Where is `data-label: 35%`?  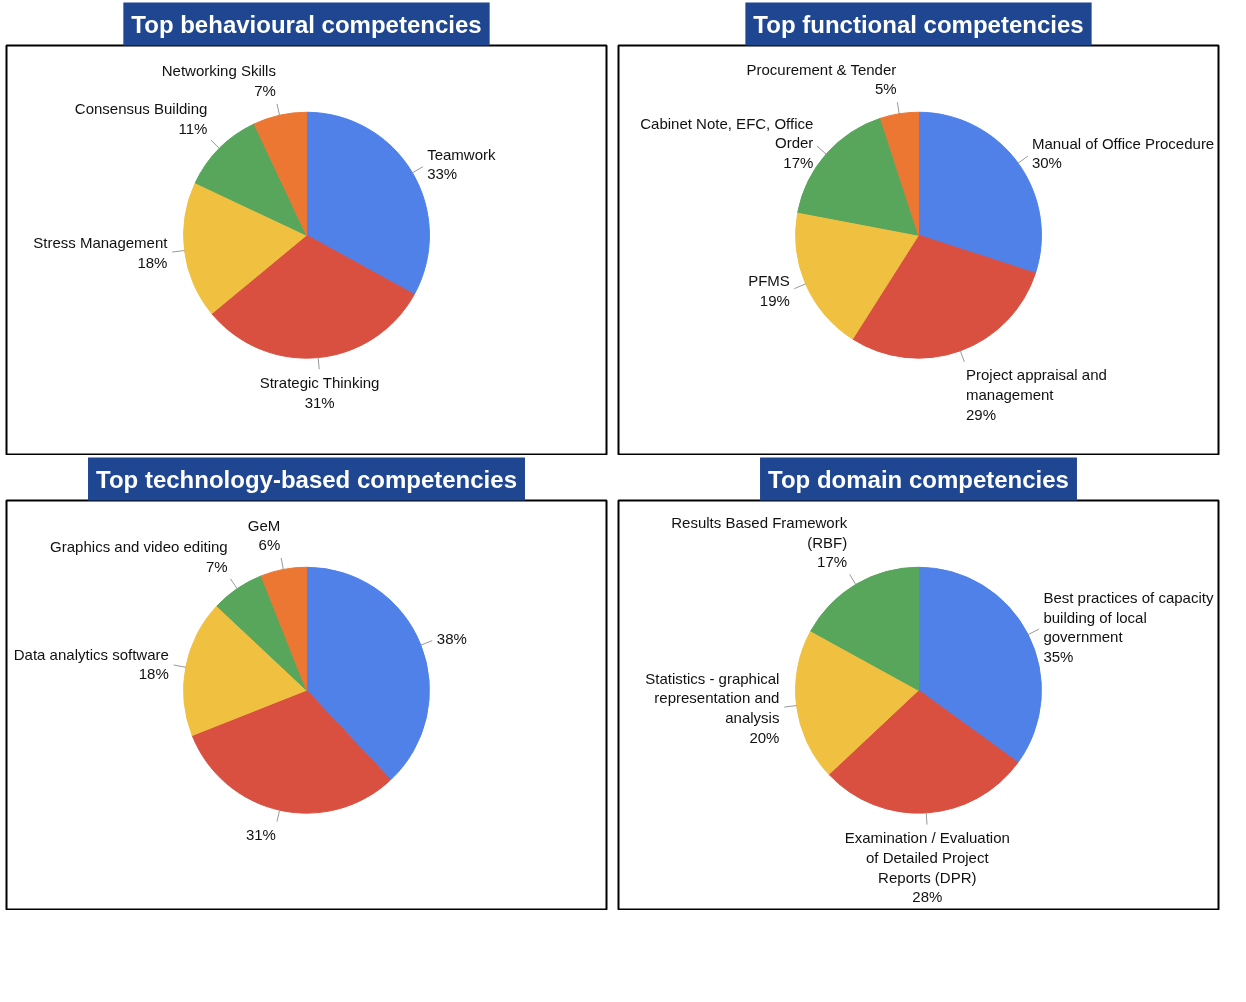 data-label: 35% is located at coordinates (1058, 656).